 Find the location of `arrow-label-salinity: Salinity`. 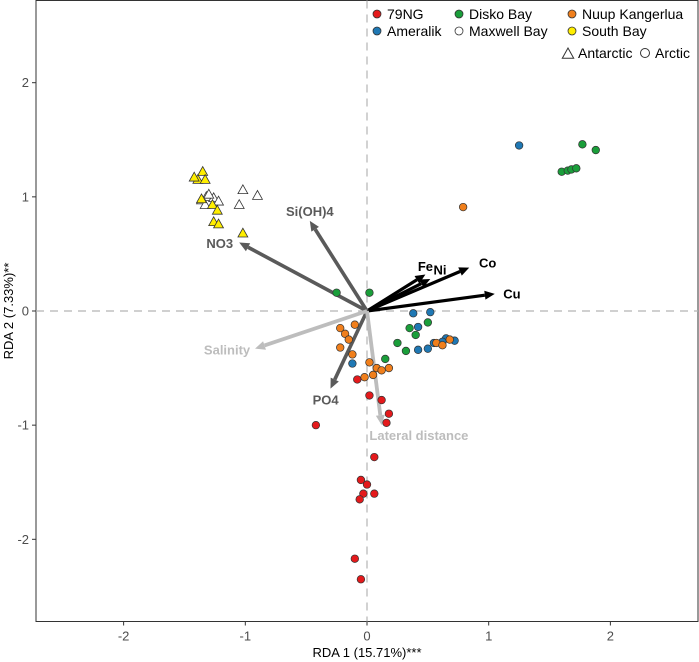

arrow-label-salinity: Salinity is located at coordinates (227, 349).